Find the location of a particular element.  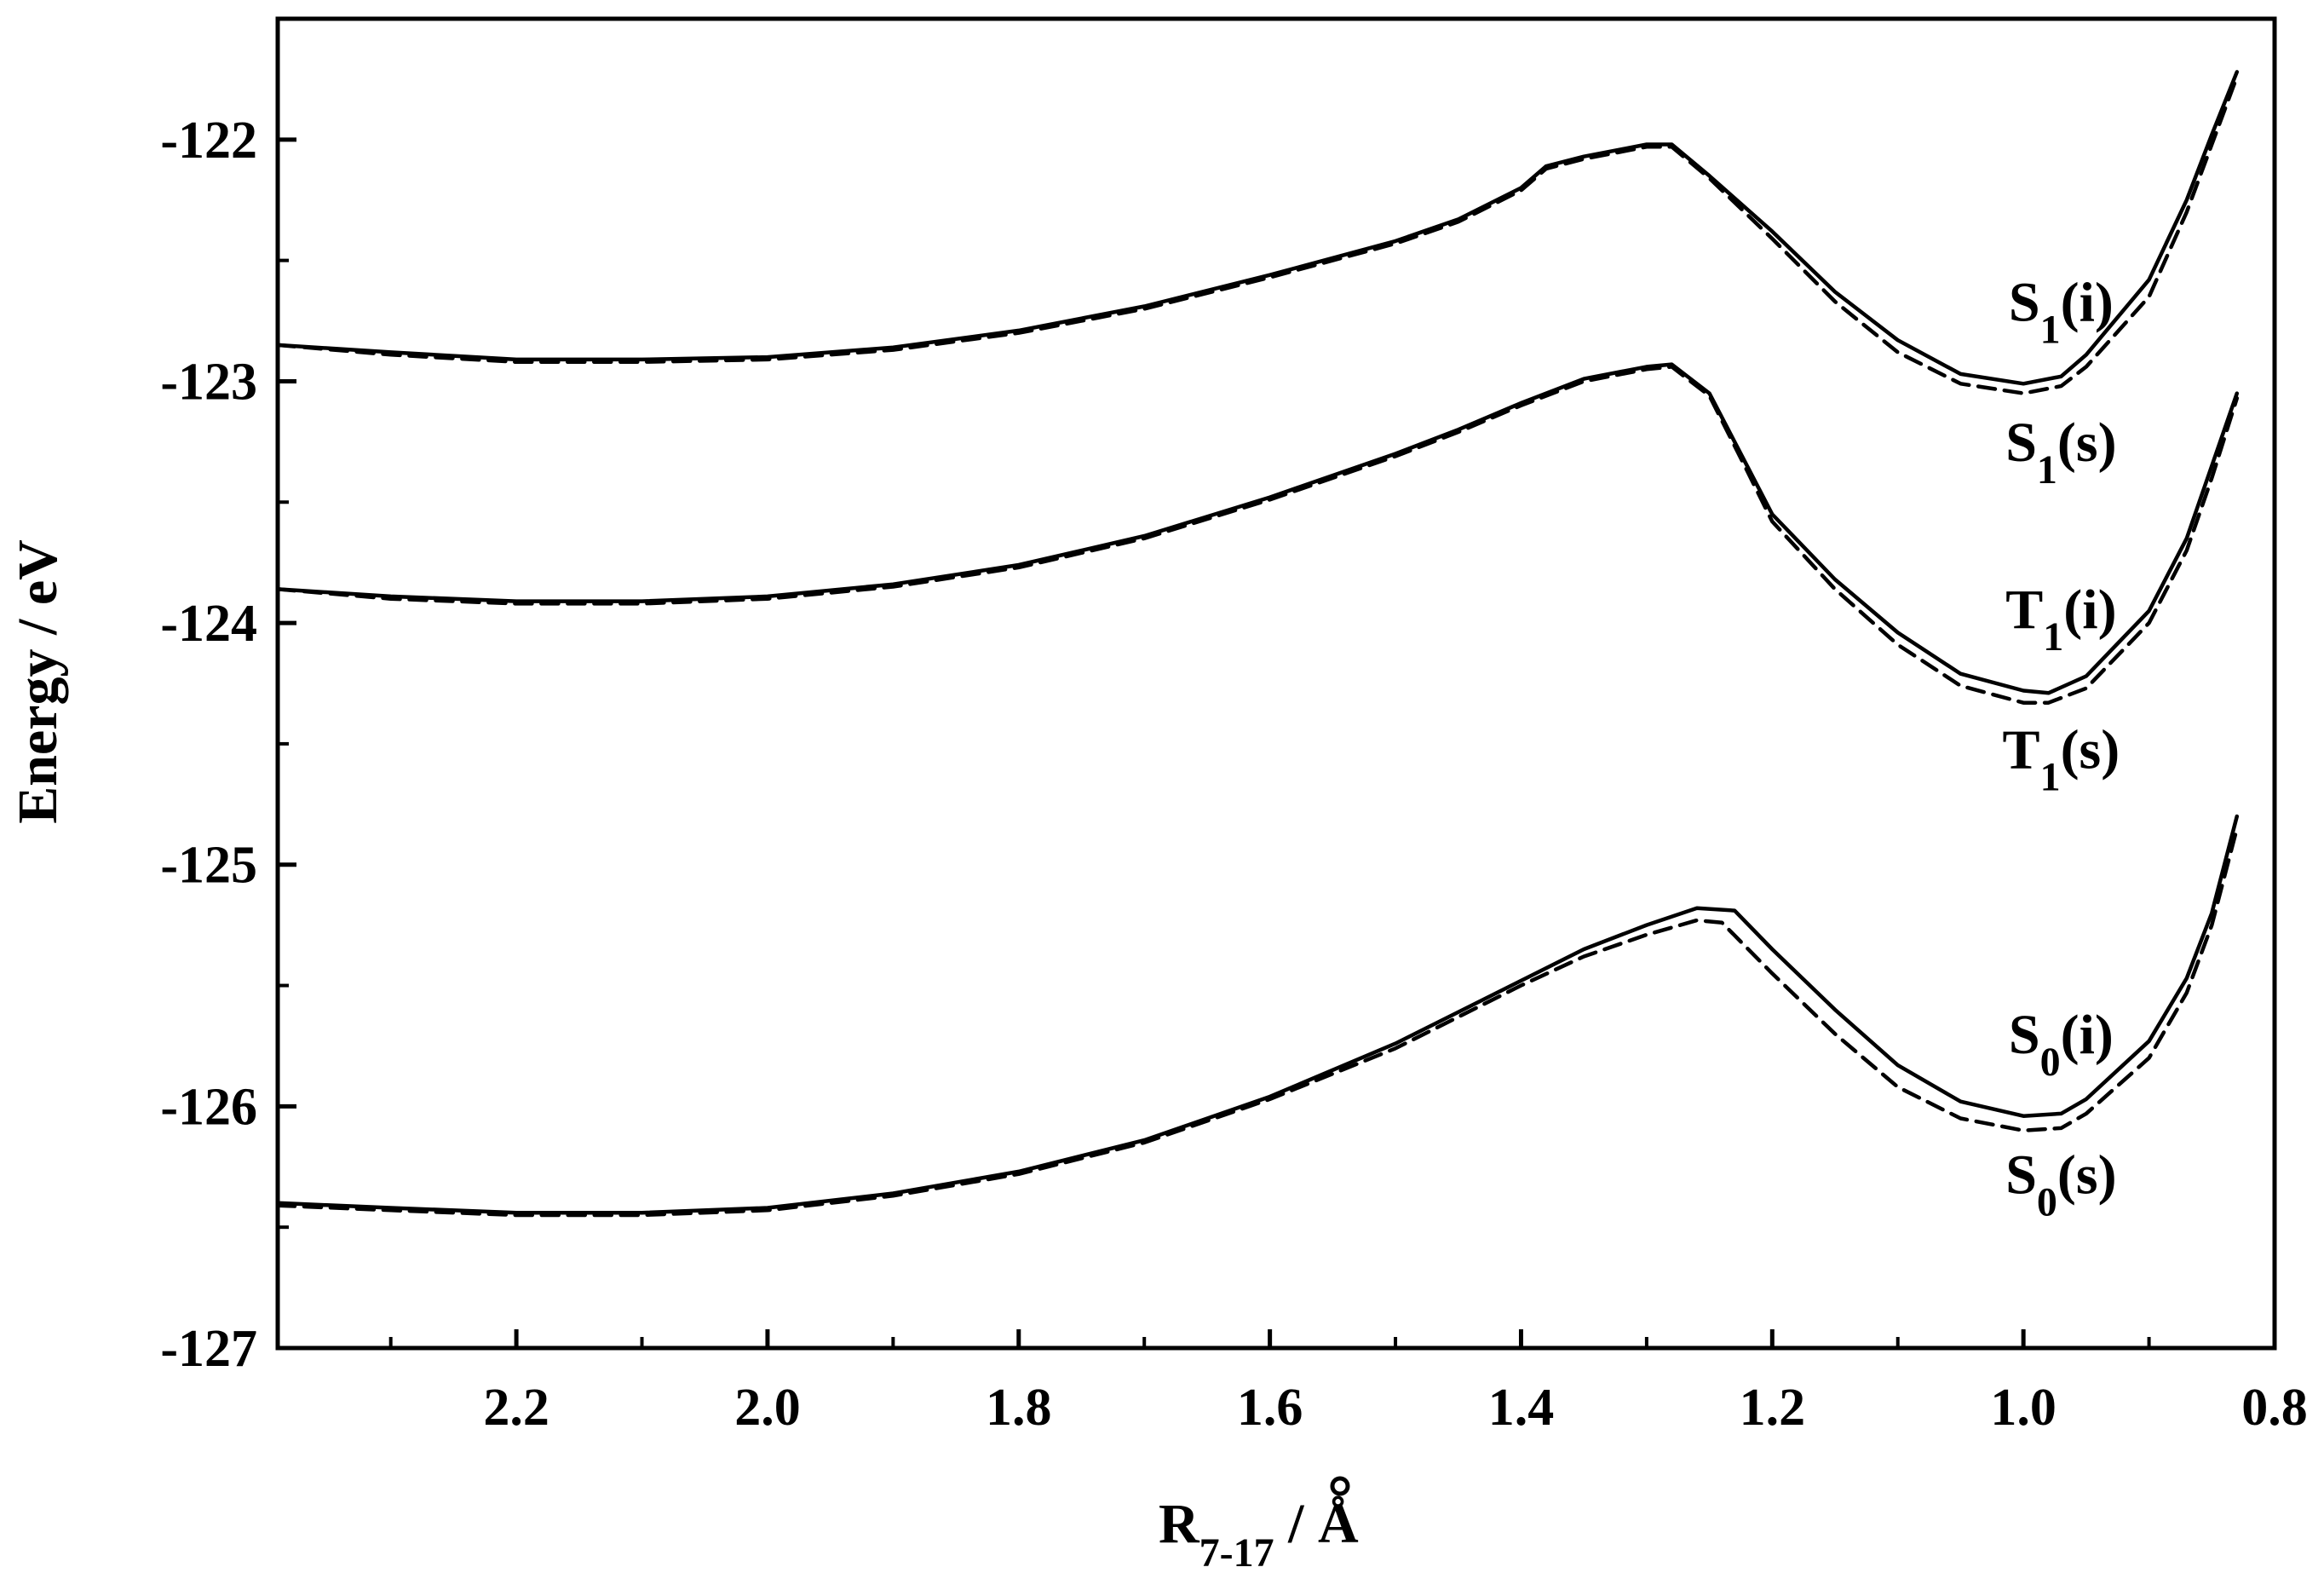

y-tick-label: -125 is located at coordinates (208, 866).